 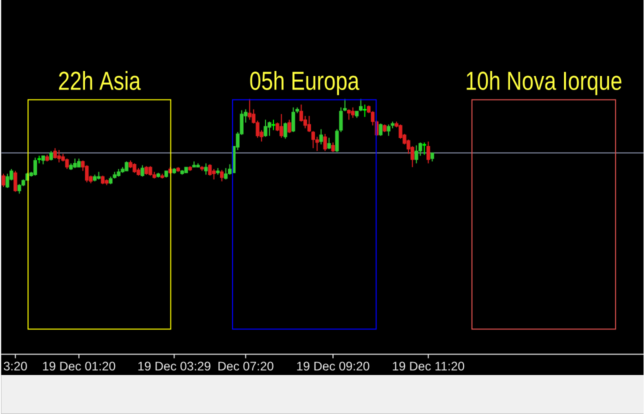 What do you see at coordinates (544, 83) in the screenshot?
I see `text: 10h Nova Iorque` at bounding box center [544, 83].